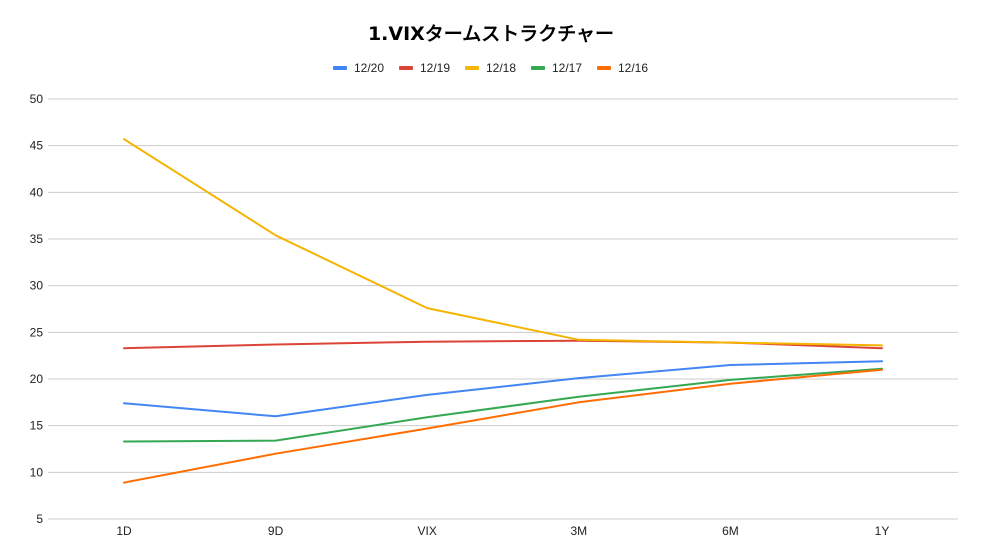  I want to click on y-tick-label: 45, so click(37, 146).